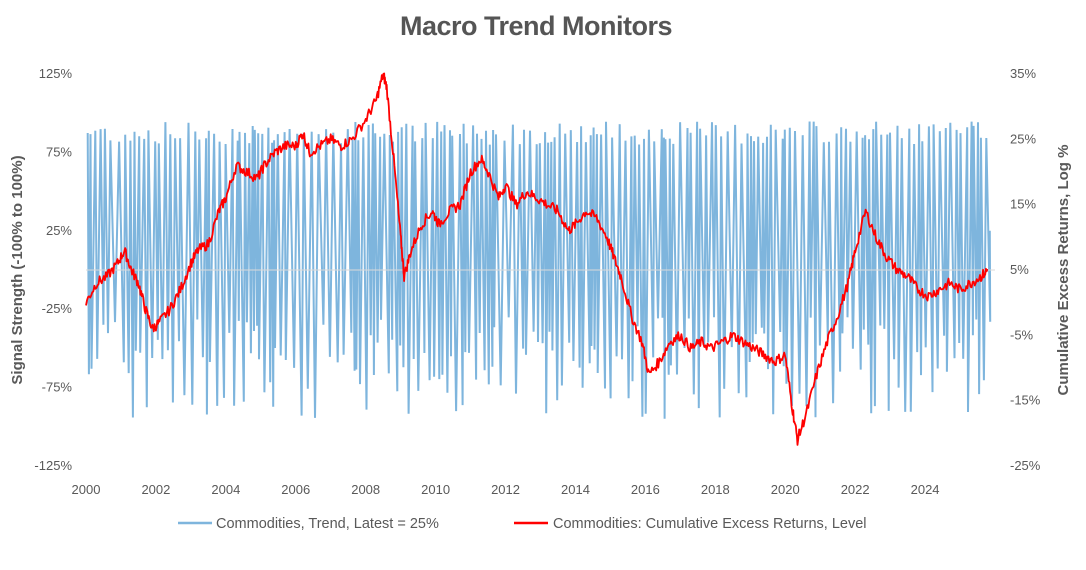 The image size is (1086, 570). What do you see at coordinates (59, 151) in the screenshot?
I see `left-tick-label: 75%` at bounding box center [59, 151].